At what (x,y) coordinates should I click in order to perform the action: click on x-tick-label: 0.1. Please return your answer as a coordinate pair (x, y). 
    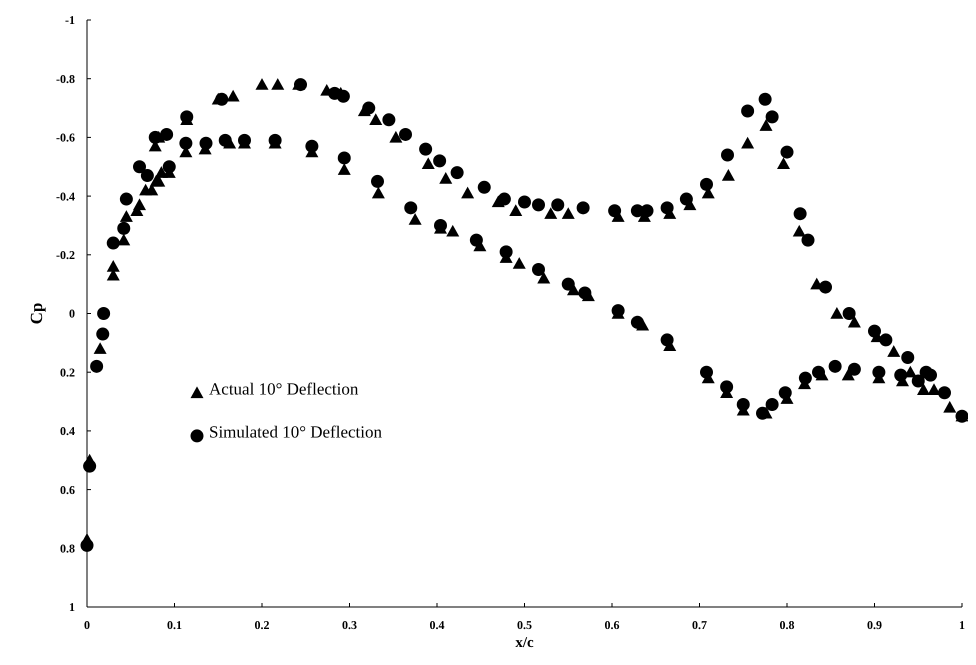
    Looking at the image, I should click on (174, 625).